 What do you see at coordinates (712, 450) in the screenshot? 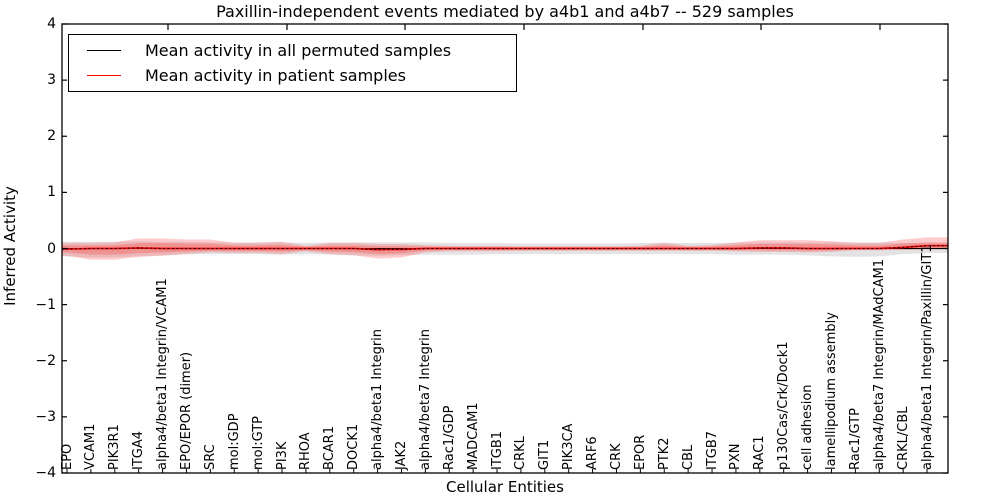
I see `x-tick-label: ITGB7` at bounding box center [712, 450].